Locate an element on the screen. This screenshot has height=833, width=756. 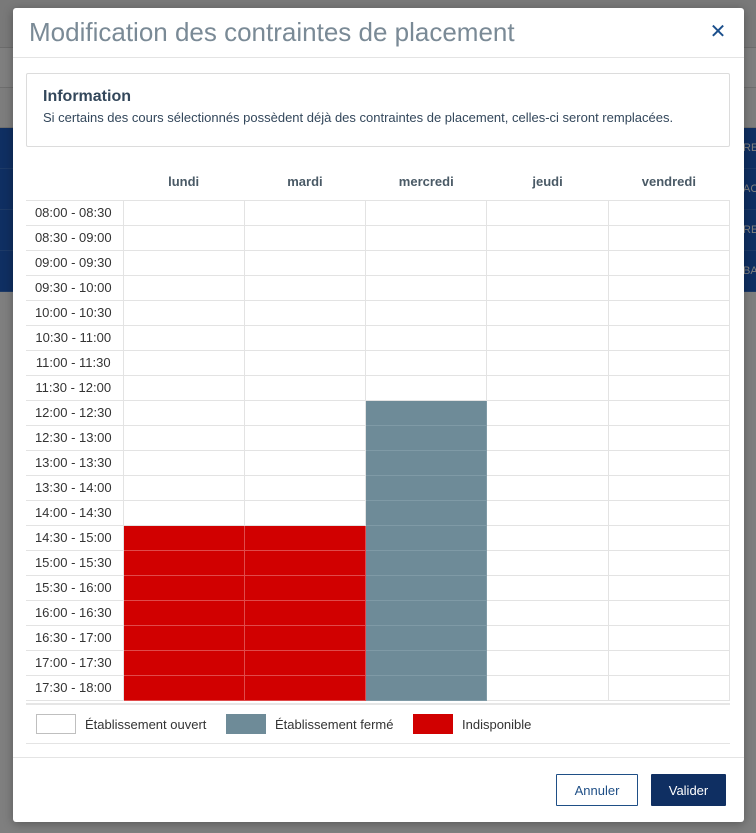
validate-button: Valider is located at coordinates (688, 790).